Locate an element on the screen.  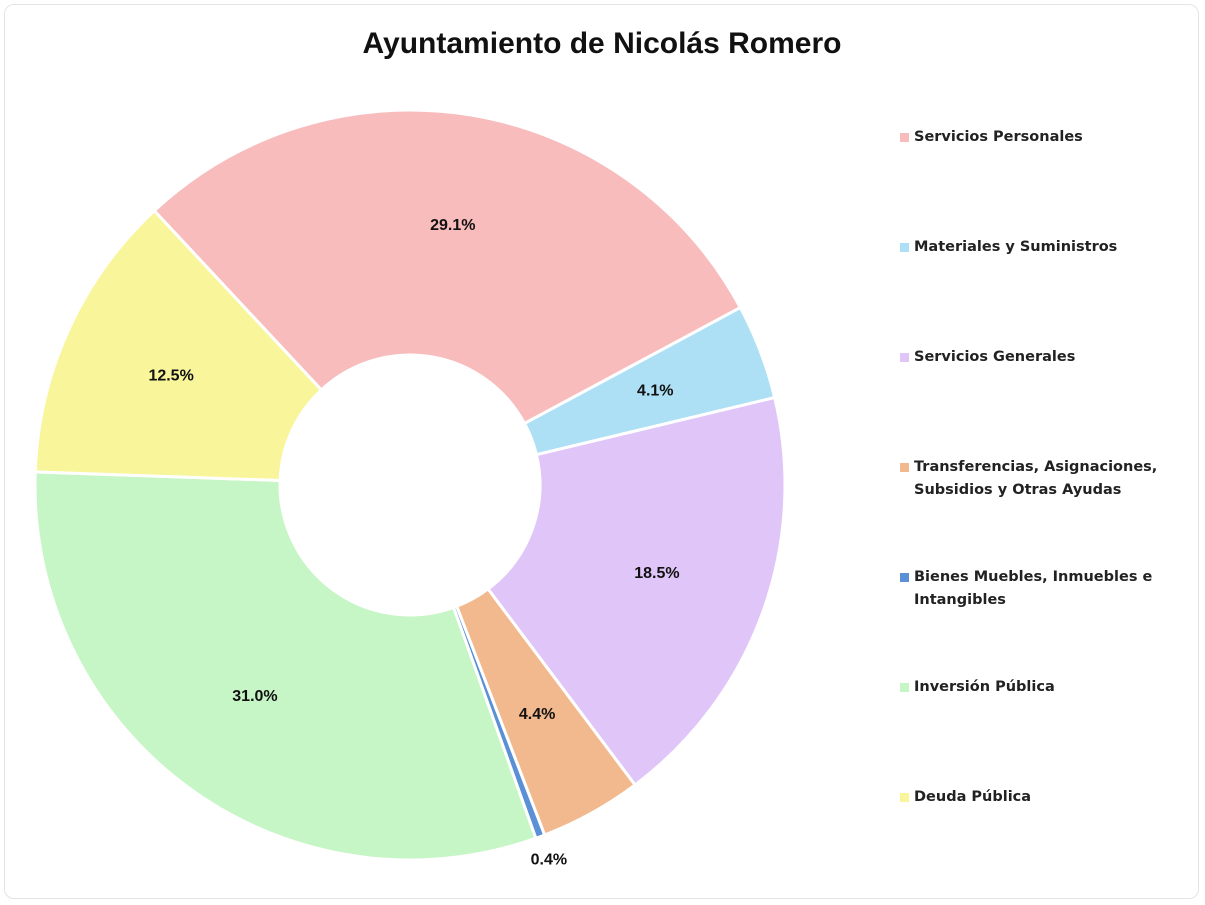
legend-label: Inversión Pública is located at coordinates (984, 687).